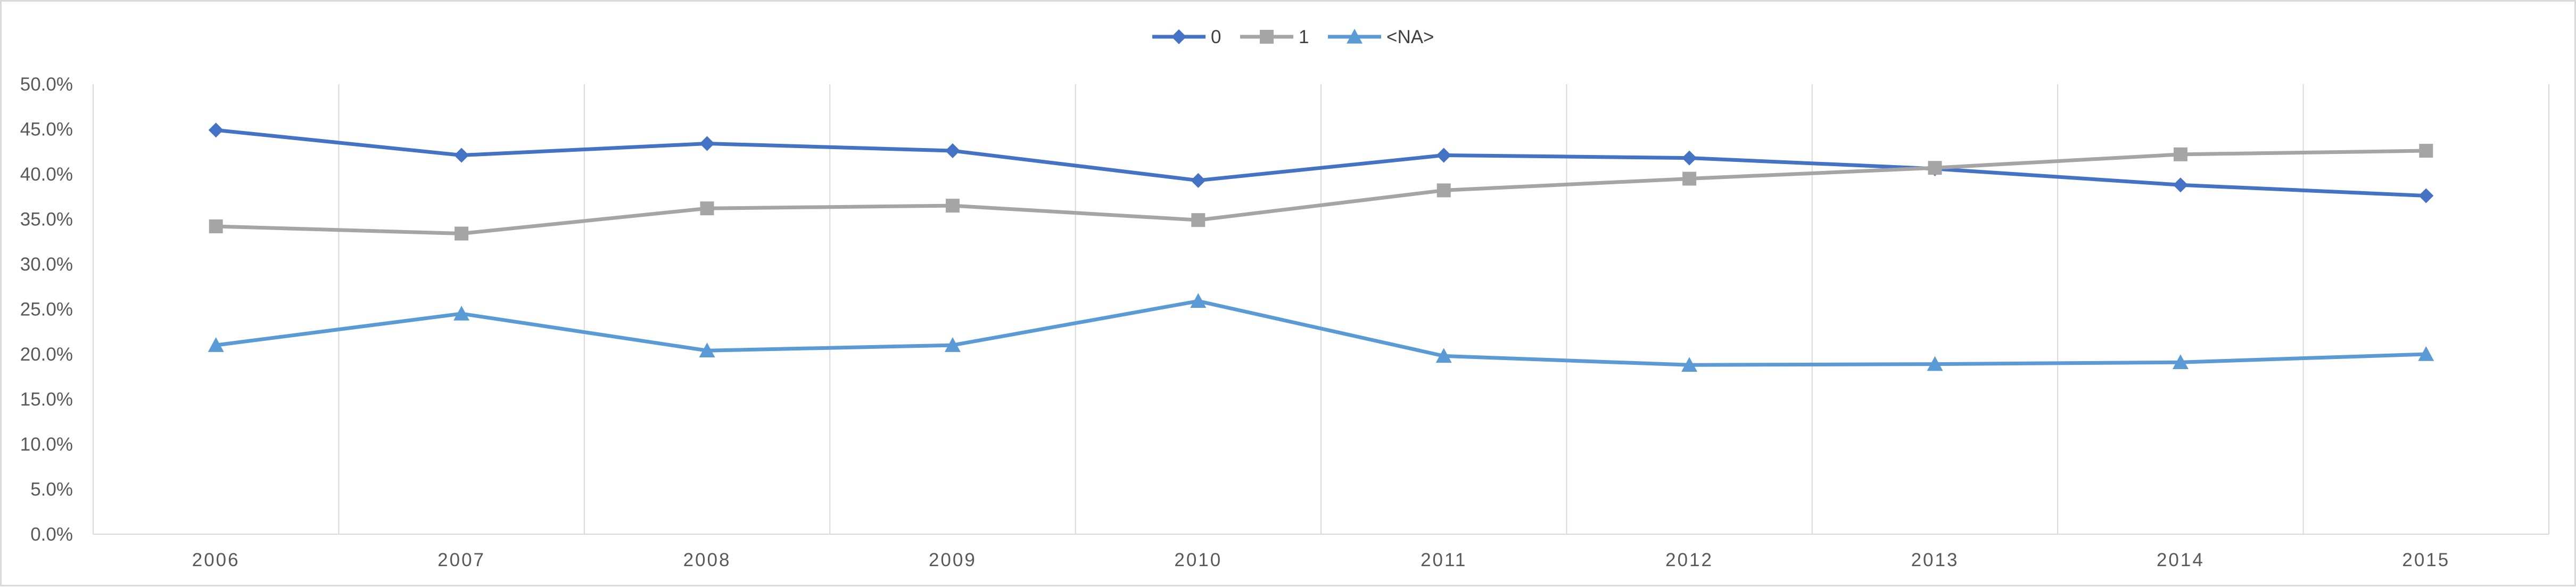 The height and width of the screenshot is (588, 2576). Describe the element at coordinates (1216, 37) in the screenshot. I see `legend-label: 0` at that location.